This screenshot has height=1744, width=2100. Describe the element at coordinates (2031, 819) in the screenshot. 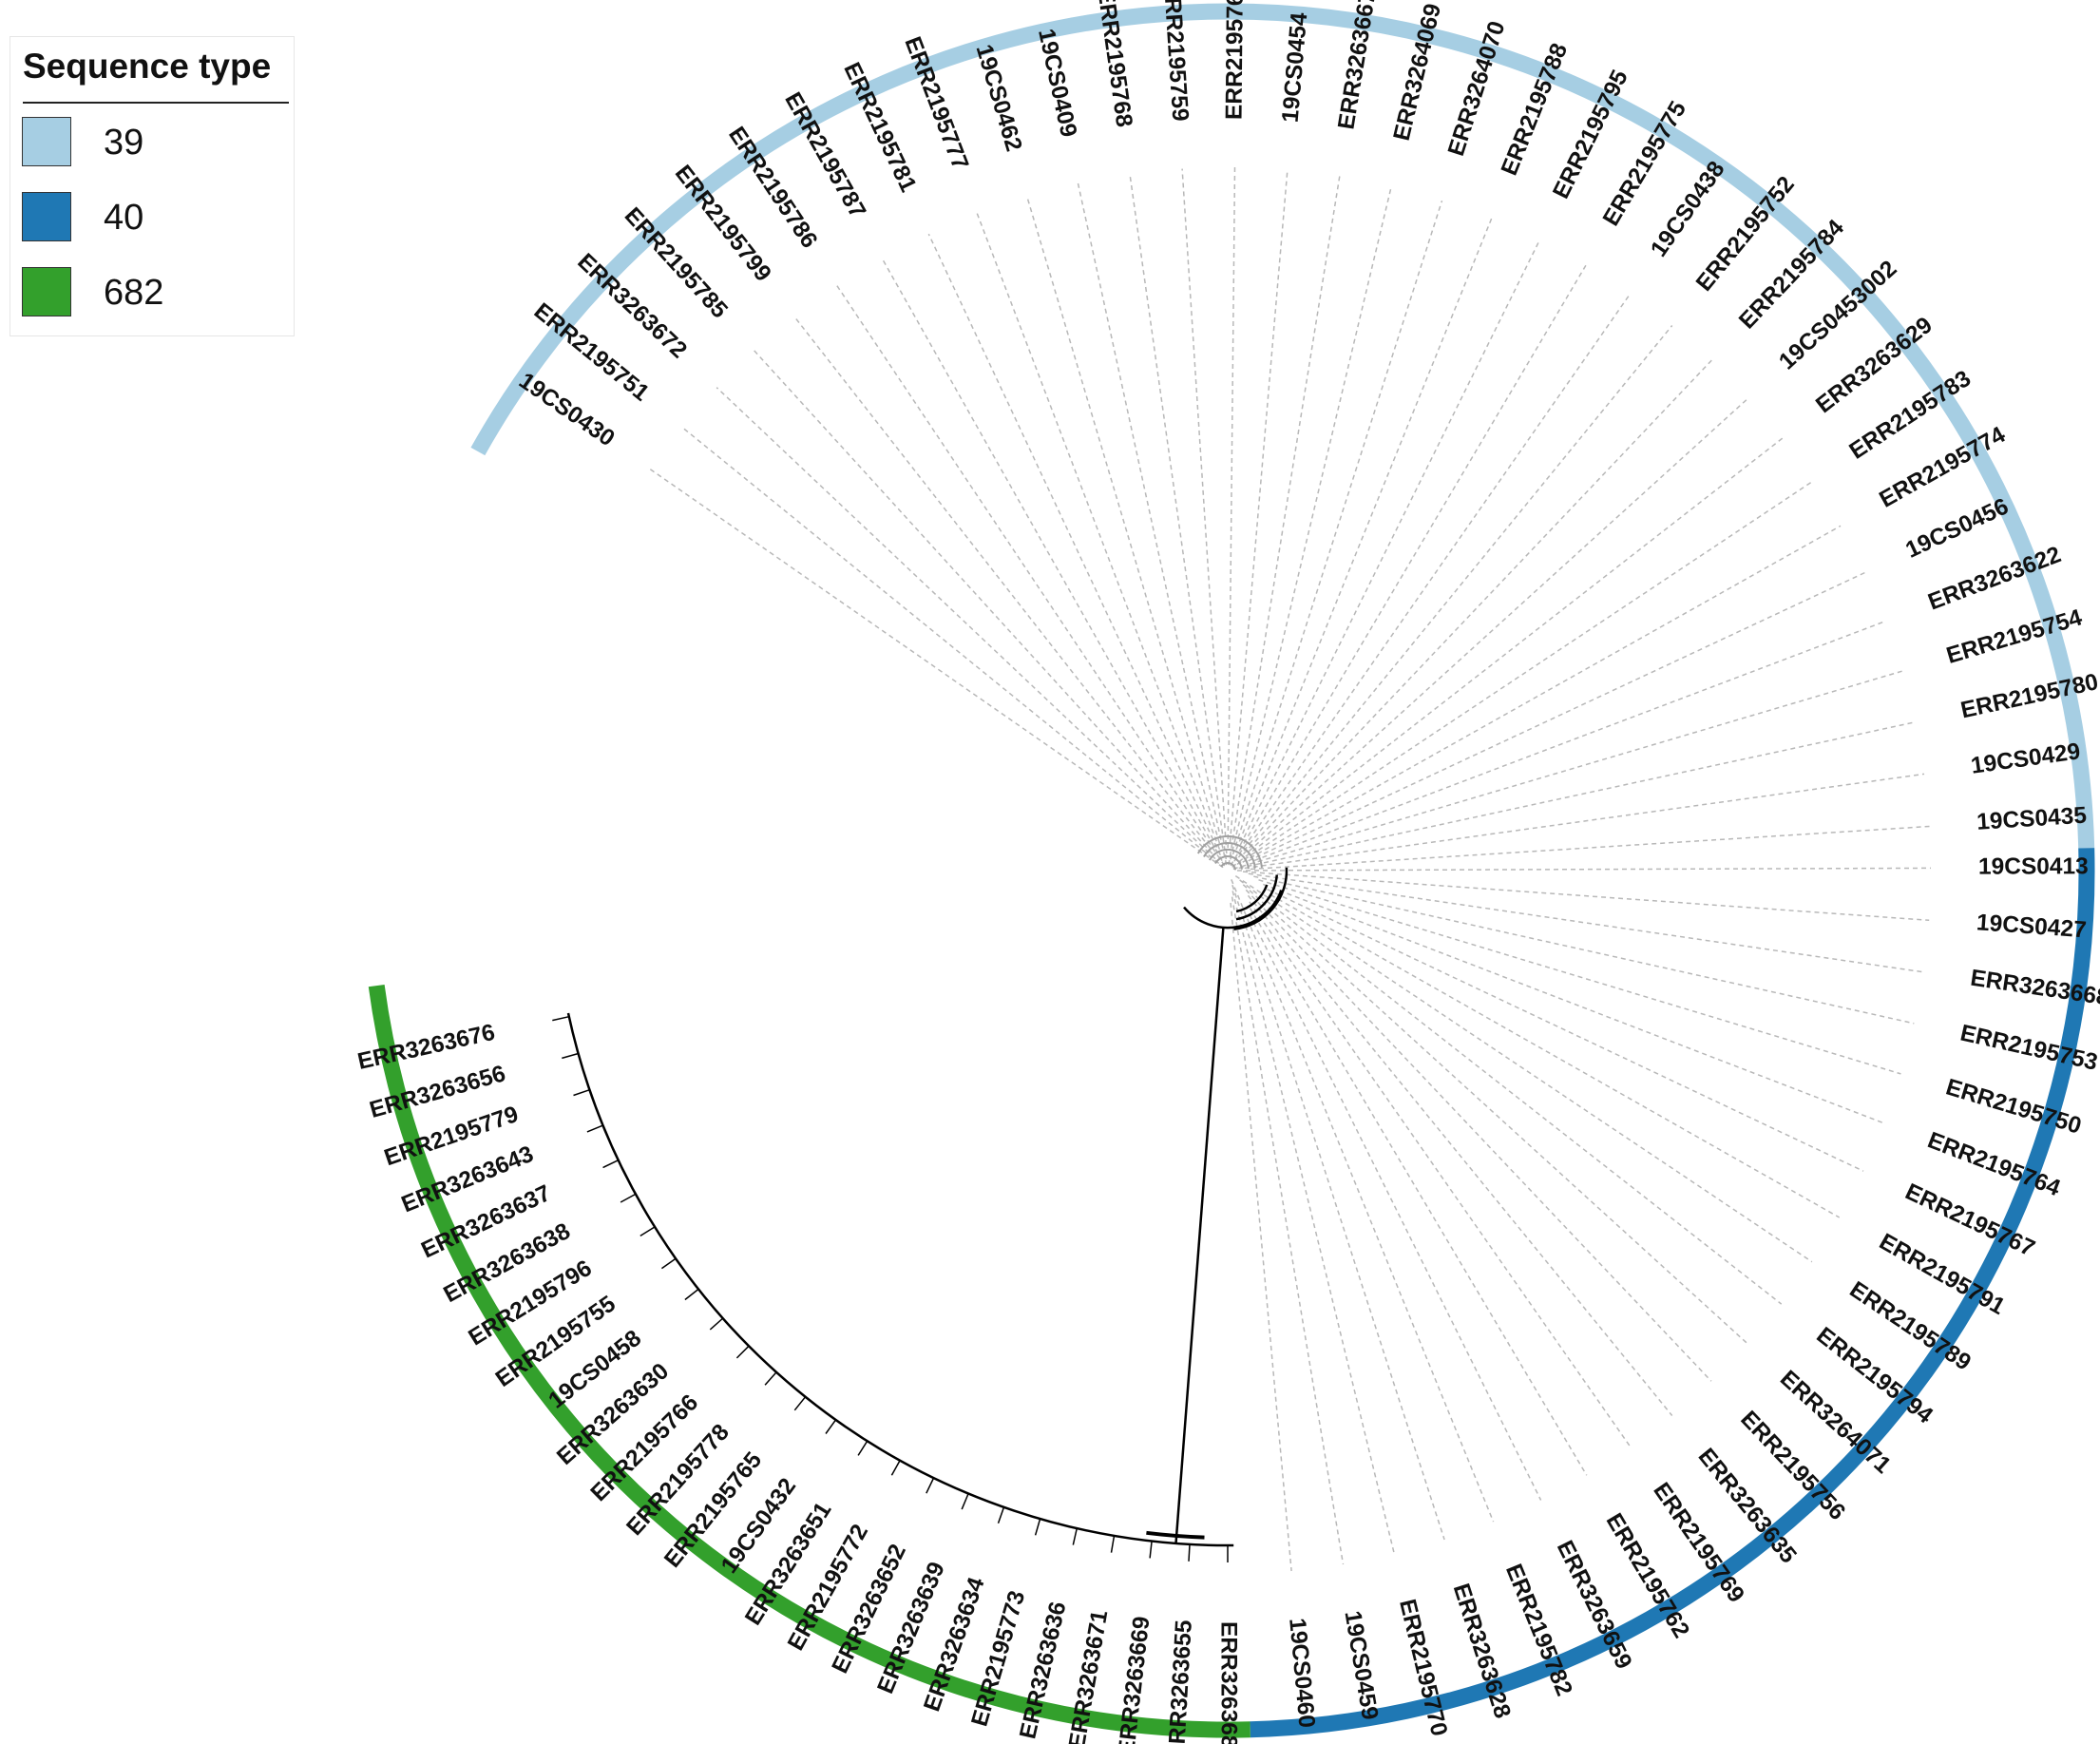

I see `leaf-label: 19CS0435` at that location.